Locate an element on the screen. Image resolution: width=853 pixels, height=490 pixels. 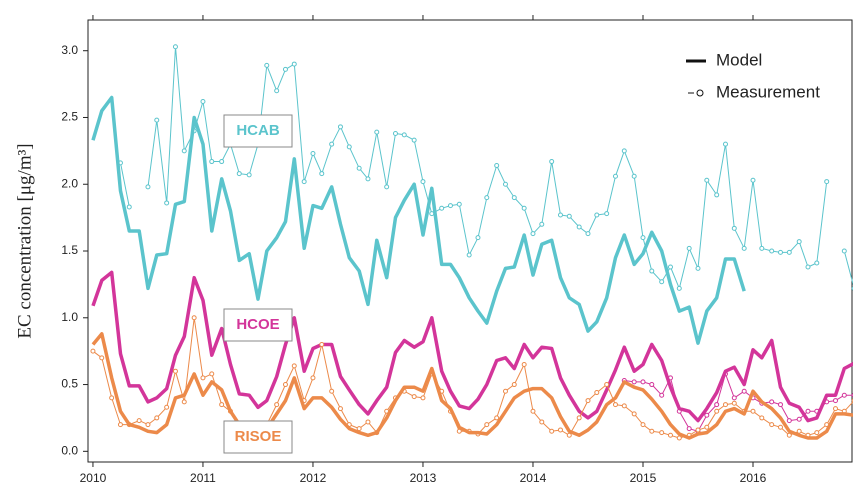
x-tick-label: 2013 is located at coordinates (423, 478).